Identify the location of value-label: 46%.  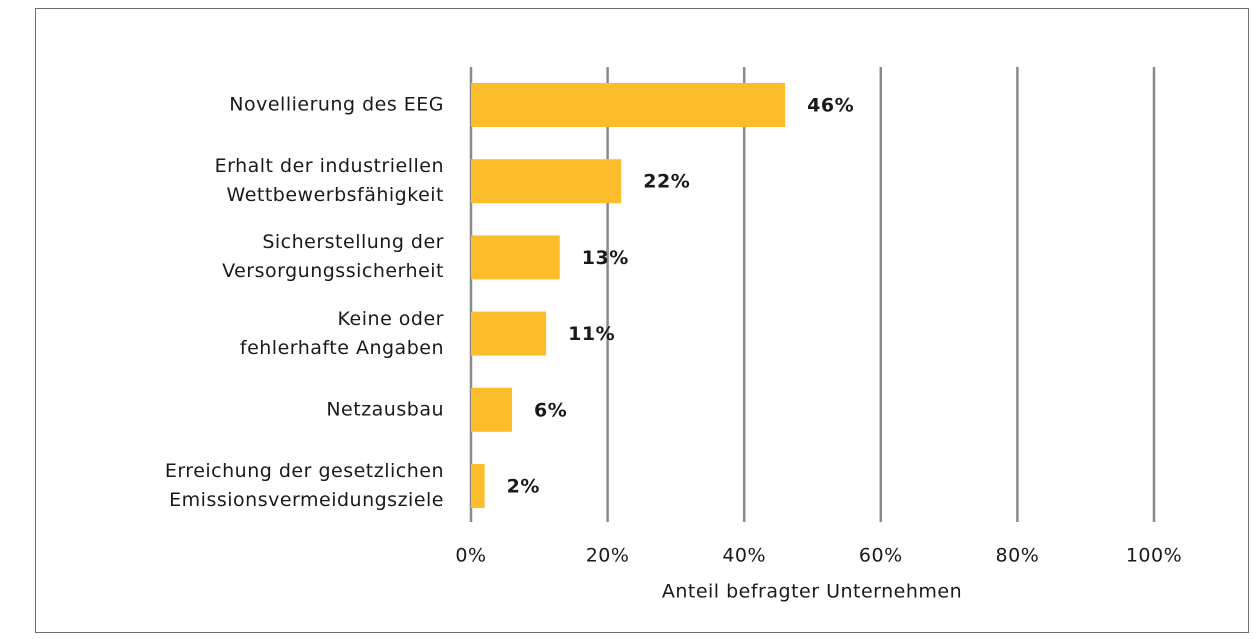
(830, 106).